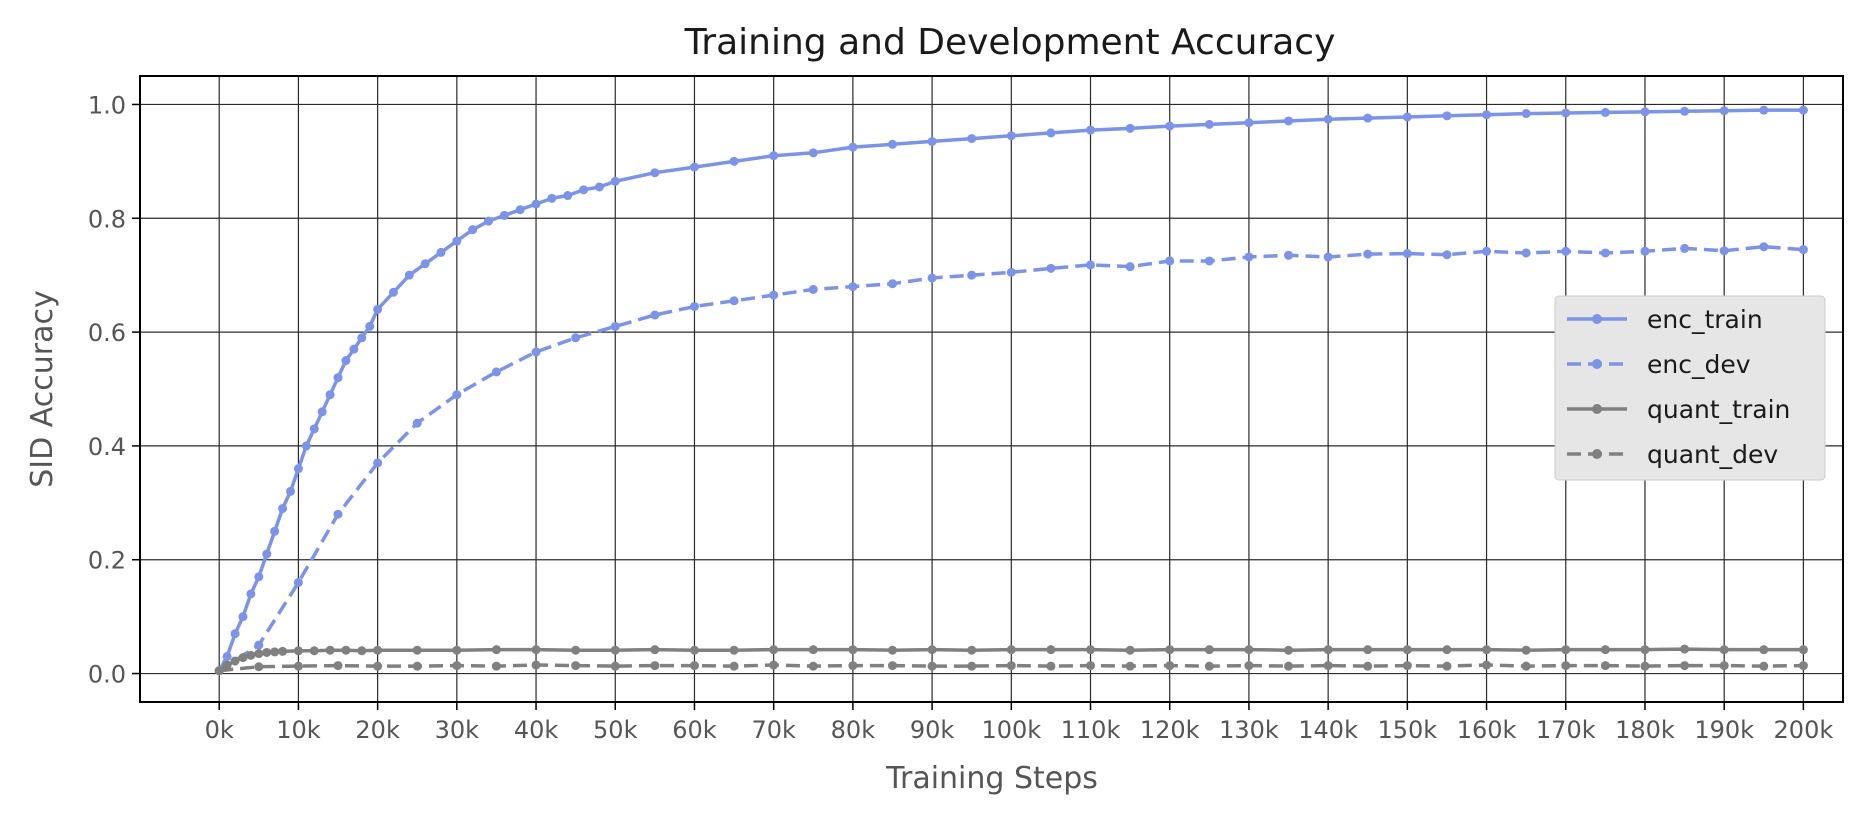  I want to click on legend-marker-enc_train, so click(1597, 319).